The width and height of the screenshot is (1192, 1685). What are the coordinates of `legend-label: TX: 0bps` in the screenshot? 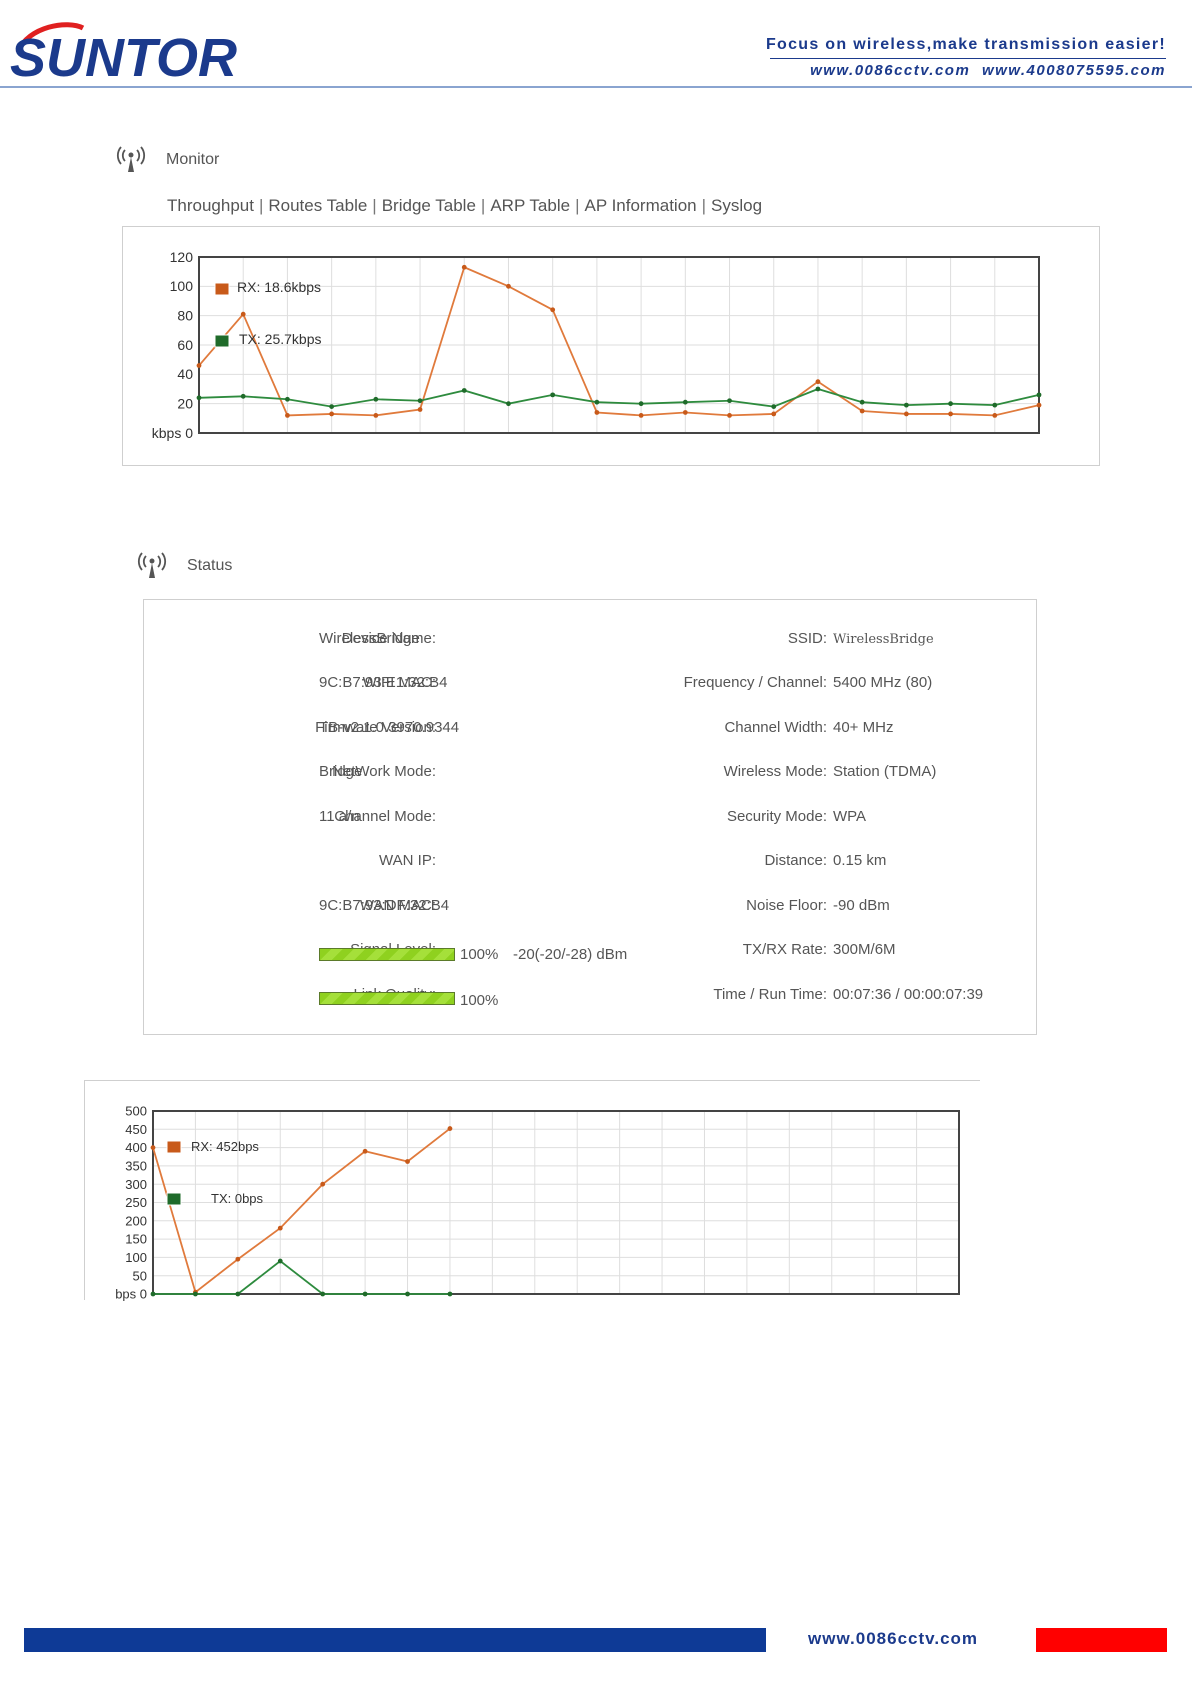 It's located at (237, 1198).